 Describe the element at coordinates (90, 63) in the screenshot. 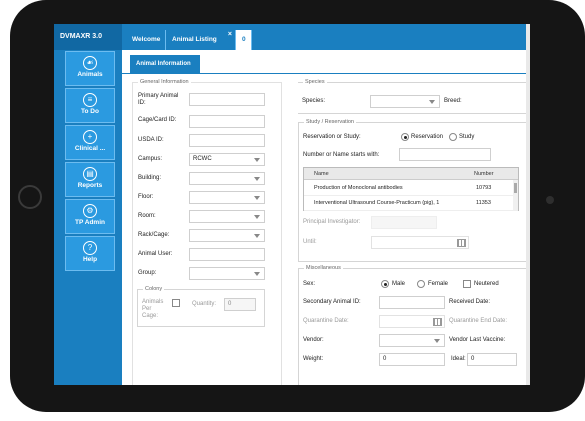

I see `paw-icon: ☙` at that location.